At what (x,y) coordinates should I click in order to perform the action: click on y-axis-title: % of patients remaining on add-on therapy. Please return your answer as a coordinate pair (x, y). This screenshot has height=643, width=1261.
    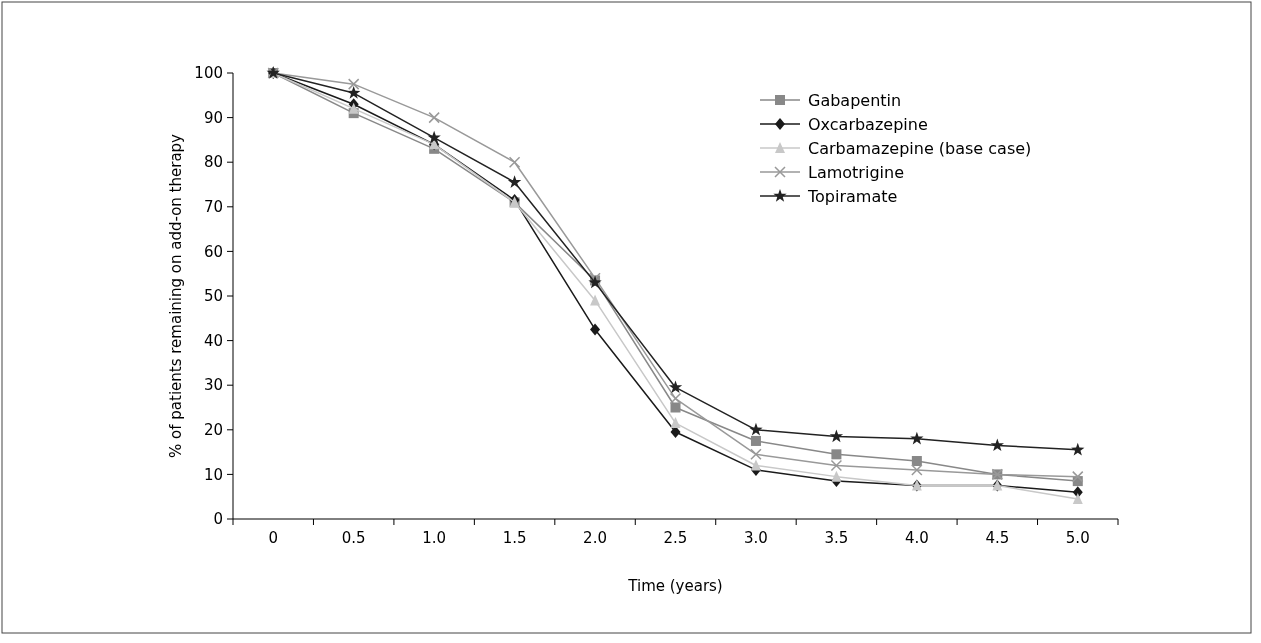
    Looking at the image, I should click on (176, 295).